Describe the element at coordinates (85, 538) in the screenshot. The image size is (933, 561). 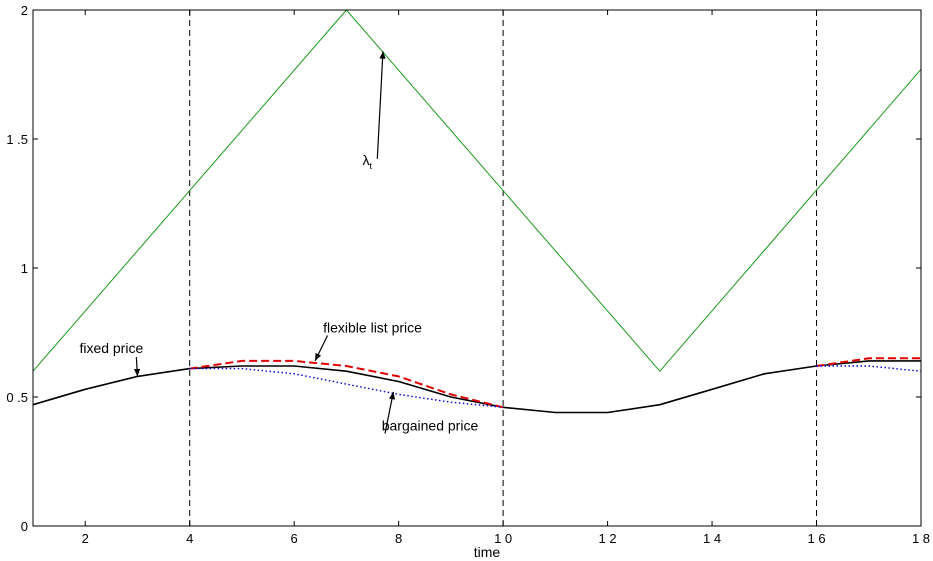
I see `x-tick-label-2: 2` at that location.